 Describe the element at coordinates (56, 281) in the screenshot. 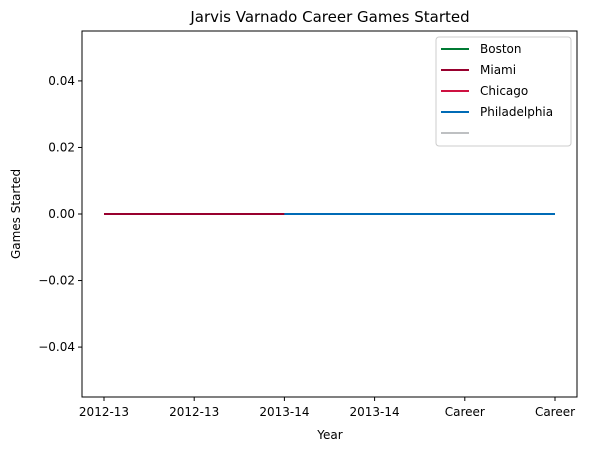

I see `y-tick-label: −0.02` at that location.